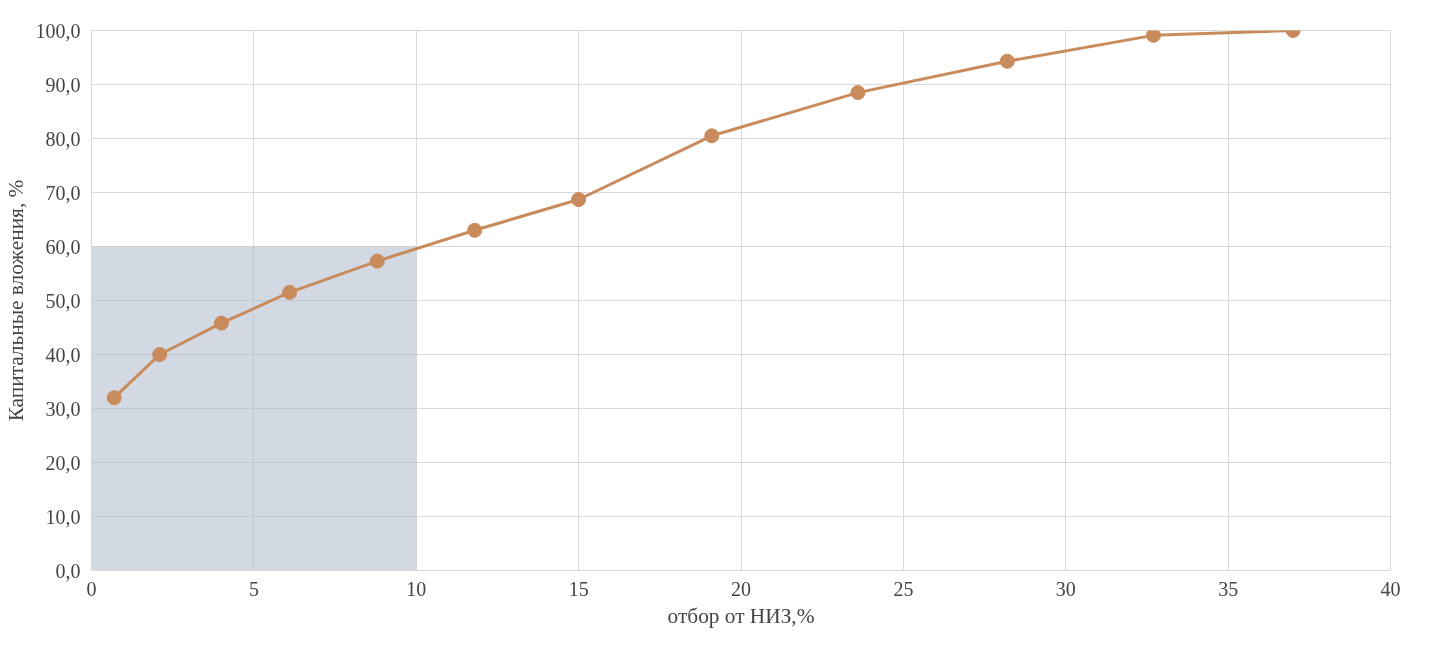  I want to click on x-tick-label: 40, so click(1390, 588).